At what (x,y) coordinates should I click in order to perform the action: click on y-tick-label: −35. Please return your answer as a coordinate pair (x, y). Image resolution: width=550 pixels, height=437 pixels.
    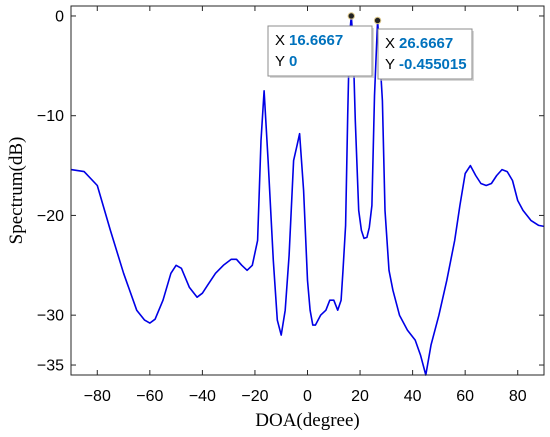
    Looking at the image, I should click on (50, 366).